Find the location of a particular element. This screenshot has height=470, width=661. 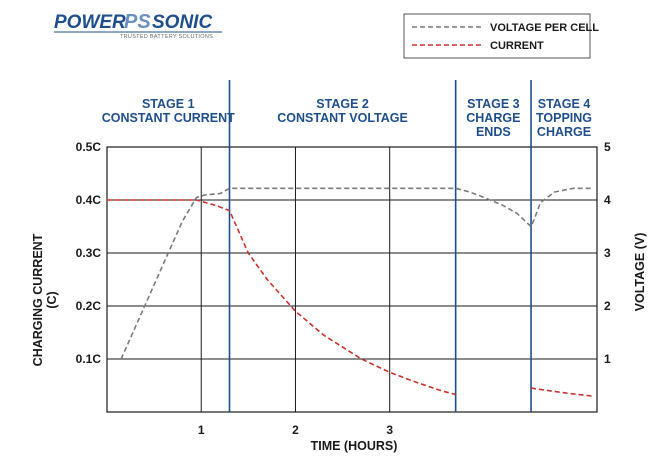

power-sonic-logo: POWER PS SONIC TRUSTED BATTERY SOLUTIONS is located at coordinates (138, 25).